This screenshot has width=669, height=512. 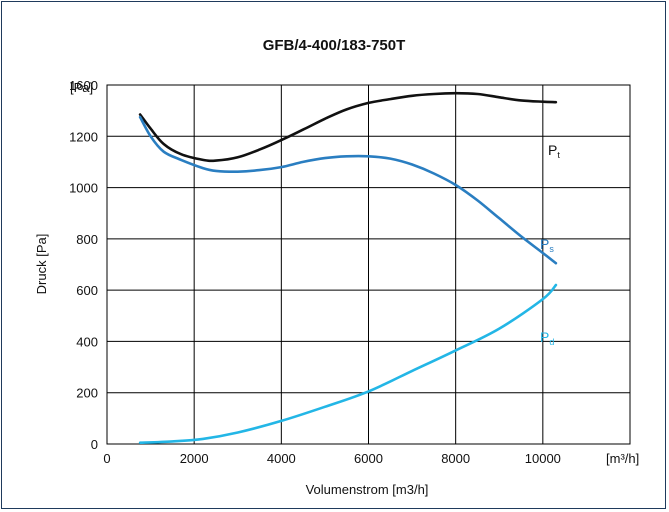 I want to click on x-tick-label: 2000, so click(x=194, y=458).